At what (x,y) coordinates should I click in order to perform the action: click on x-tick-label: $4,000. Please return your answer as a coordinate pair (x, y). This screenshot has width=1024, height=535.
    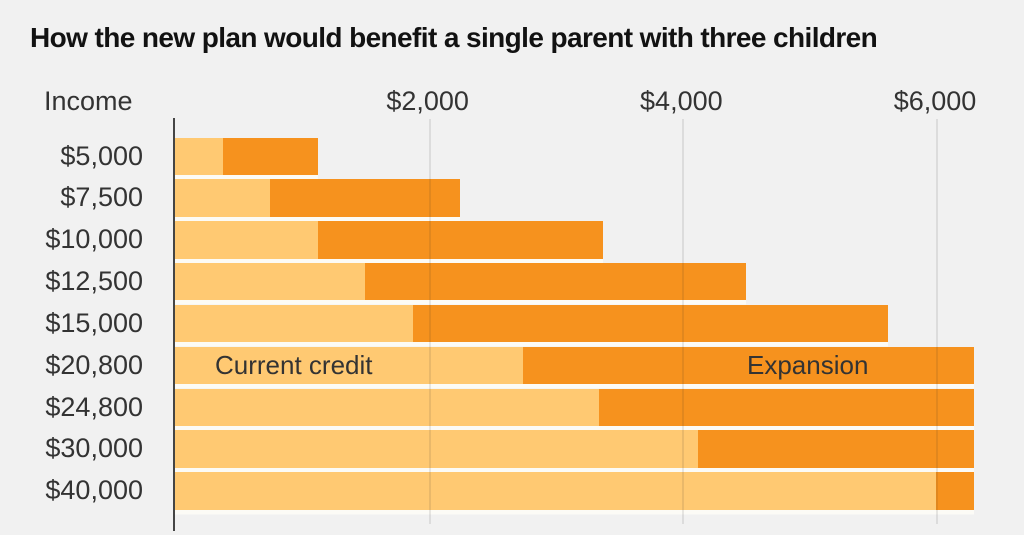
    Looking at the image, I should click on (681, 101).